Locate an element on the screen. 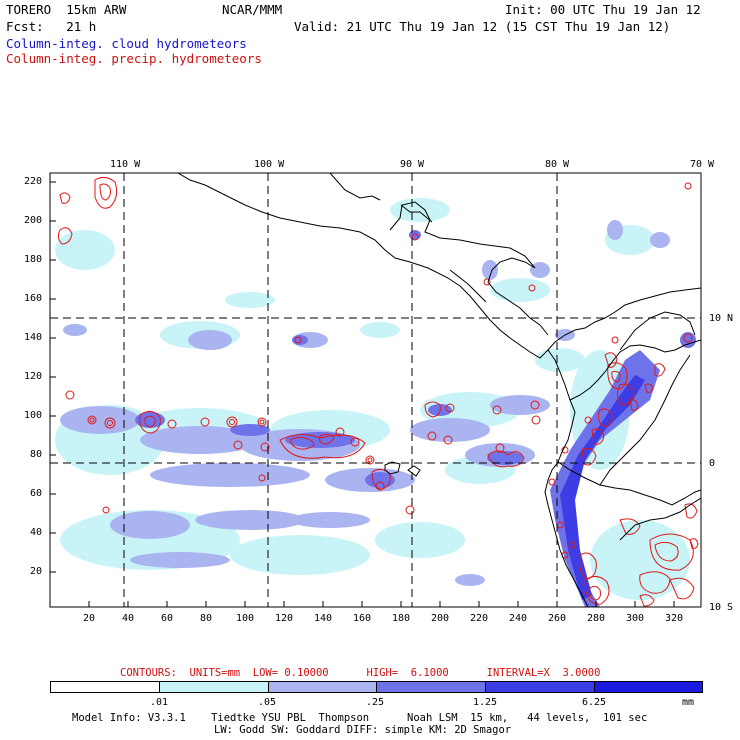 This screenshot has width=740, height=740. x-tick-label: 40 is located at coordinates (128, 618).